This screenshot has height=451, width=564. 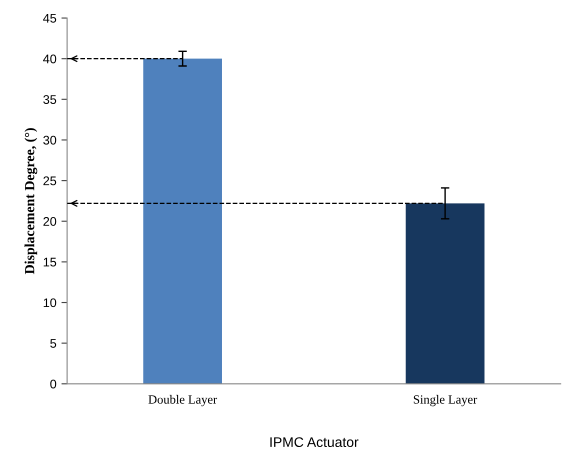 I want to click on y-axis-title: Displacement Degree, (°), so click(x=31, y=201).